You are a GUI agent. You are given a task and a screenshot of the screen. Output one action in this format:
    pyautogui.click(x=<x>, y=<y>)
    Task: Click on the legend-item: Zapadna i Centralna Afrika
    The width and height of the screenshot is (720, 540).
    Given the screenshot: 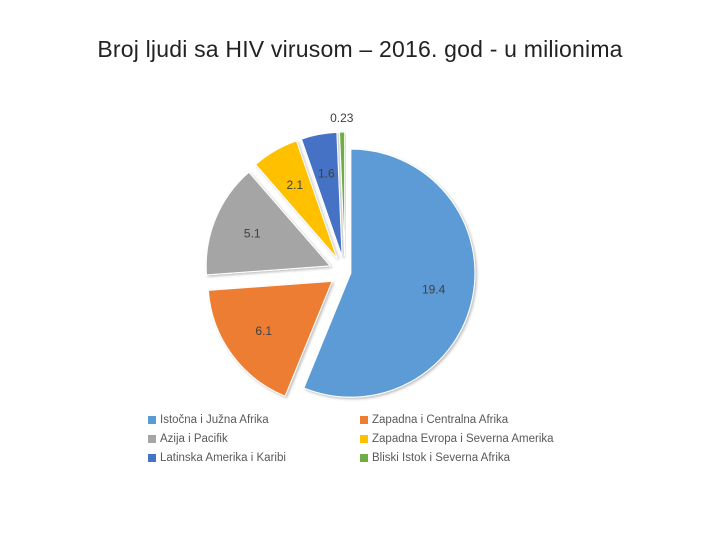 What is the action you would take?
    pyautogui.click(x=474, y=420)
    